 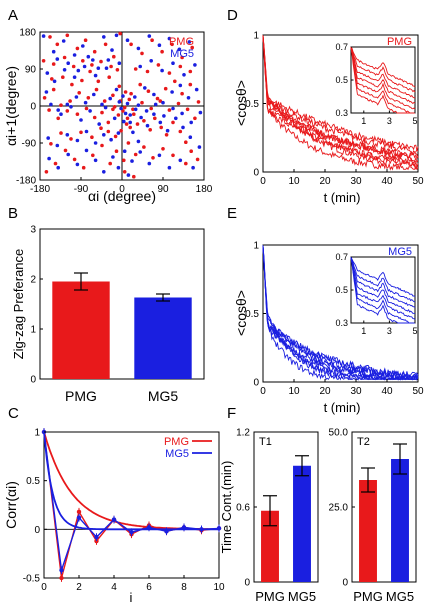 What do you see at coordinates (149, 587) in the screenshot?
I see `x-tick-label: 6` at bounding box center [149, 587].